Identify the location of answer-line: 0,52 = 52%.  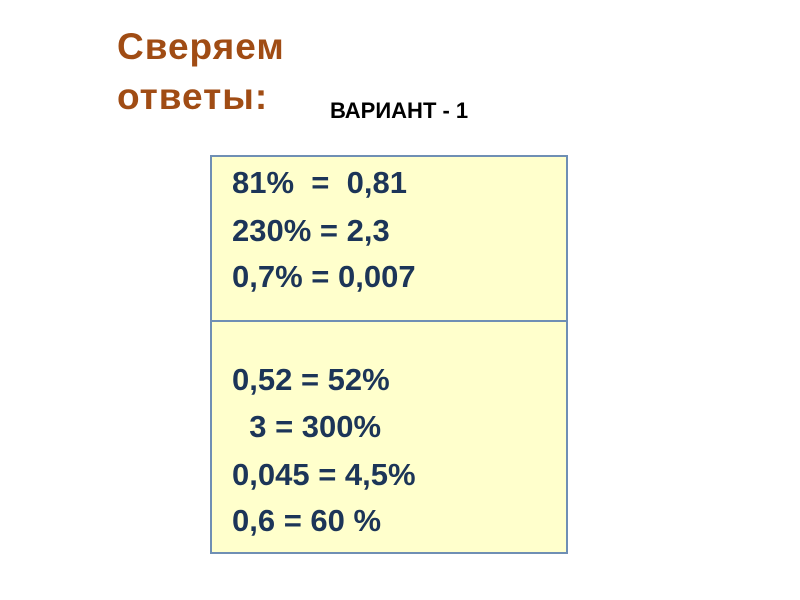
(311, 379).